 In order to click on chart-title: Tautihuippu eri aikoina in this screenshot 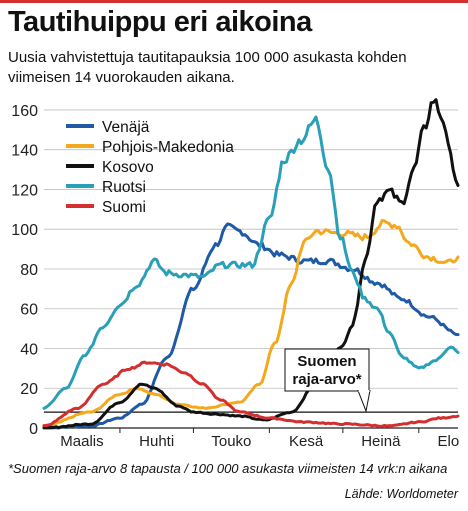, I will do `click(160, 22)`.